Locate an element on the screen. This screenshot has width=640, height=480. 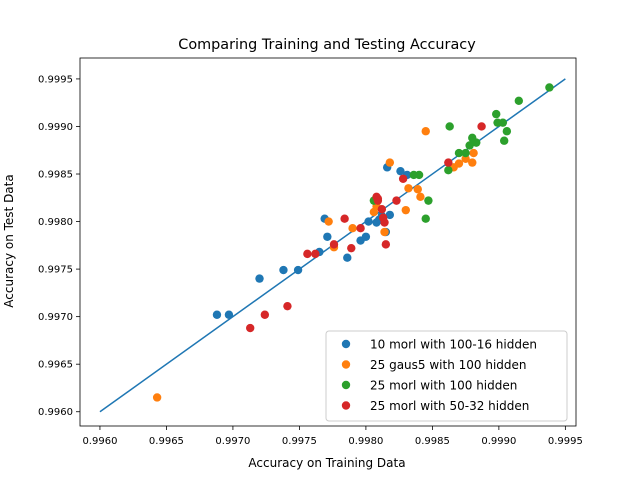
y-tick-label: 0.9965 is located at coordinates (55, 365).